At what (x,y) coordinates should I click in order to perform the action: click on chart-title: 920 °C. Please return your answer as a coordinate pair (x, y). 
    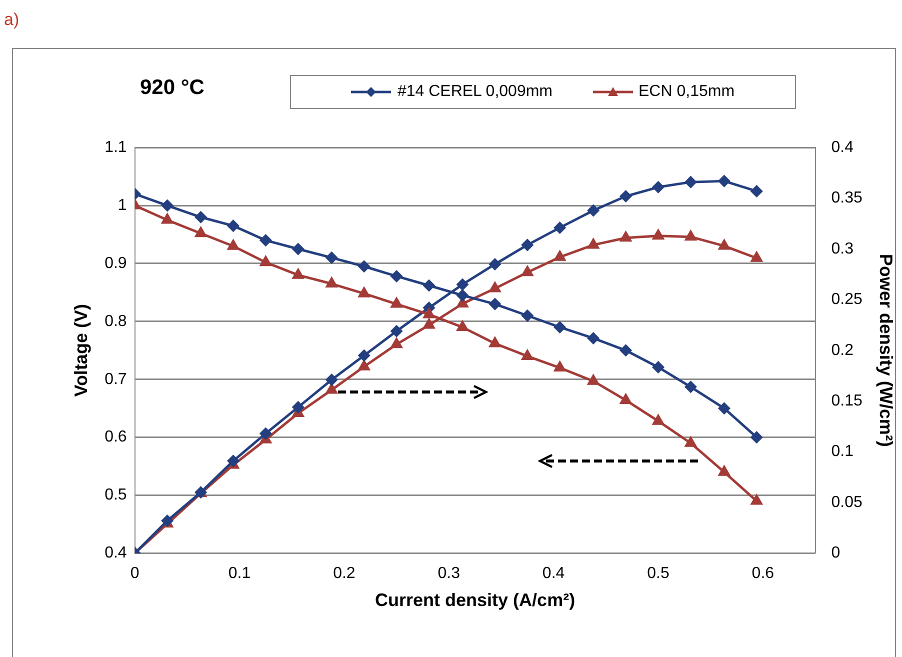
    Looking at the image, I should click on (172, 88).